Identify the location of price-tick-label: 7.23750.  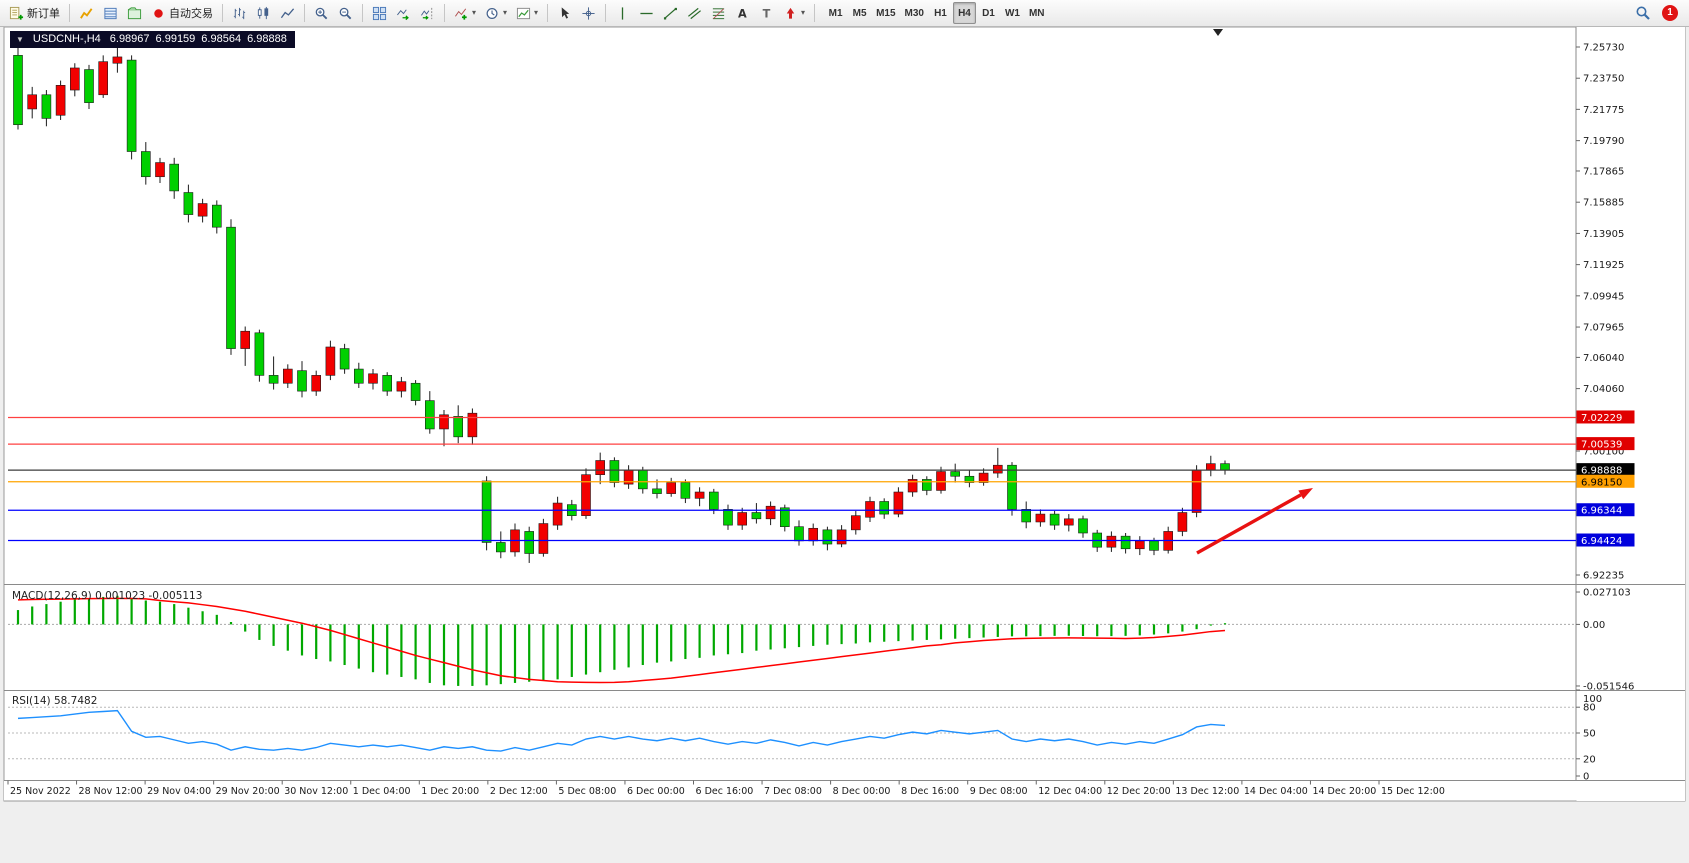
(1603, 79).